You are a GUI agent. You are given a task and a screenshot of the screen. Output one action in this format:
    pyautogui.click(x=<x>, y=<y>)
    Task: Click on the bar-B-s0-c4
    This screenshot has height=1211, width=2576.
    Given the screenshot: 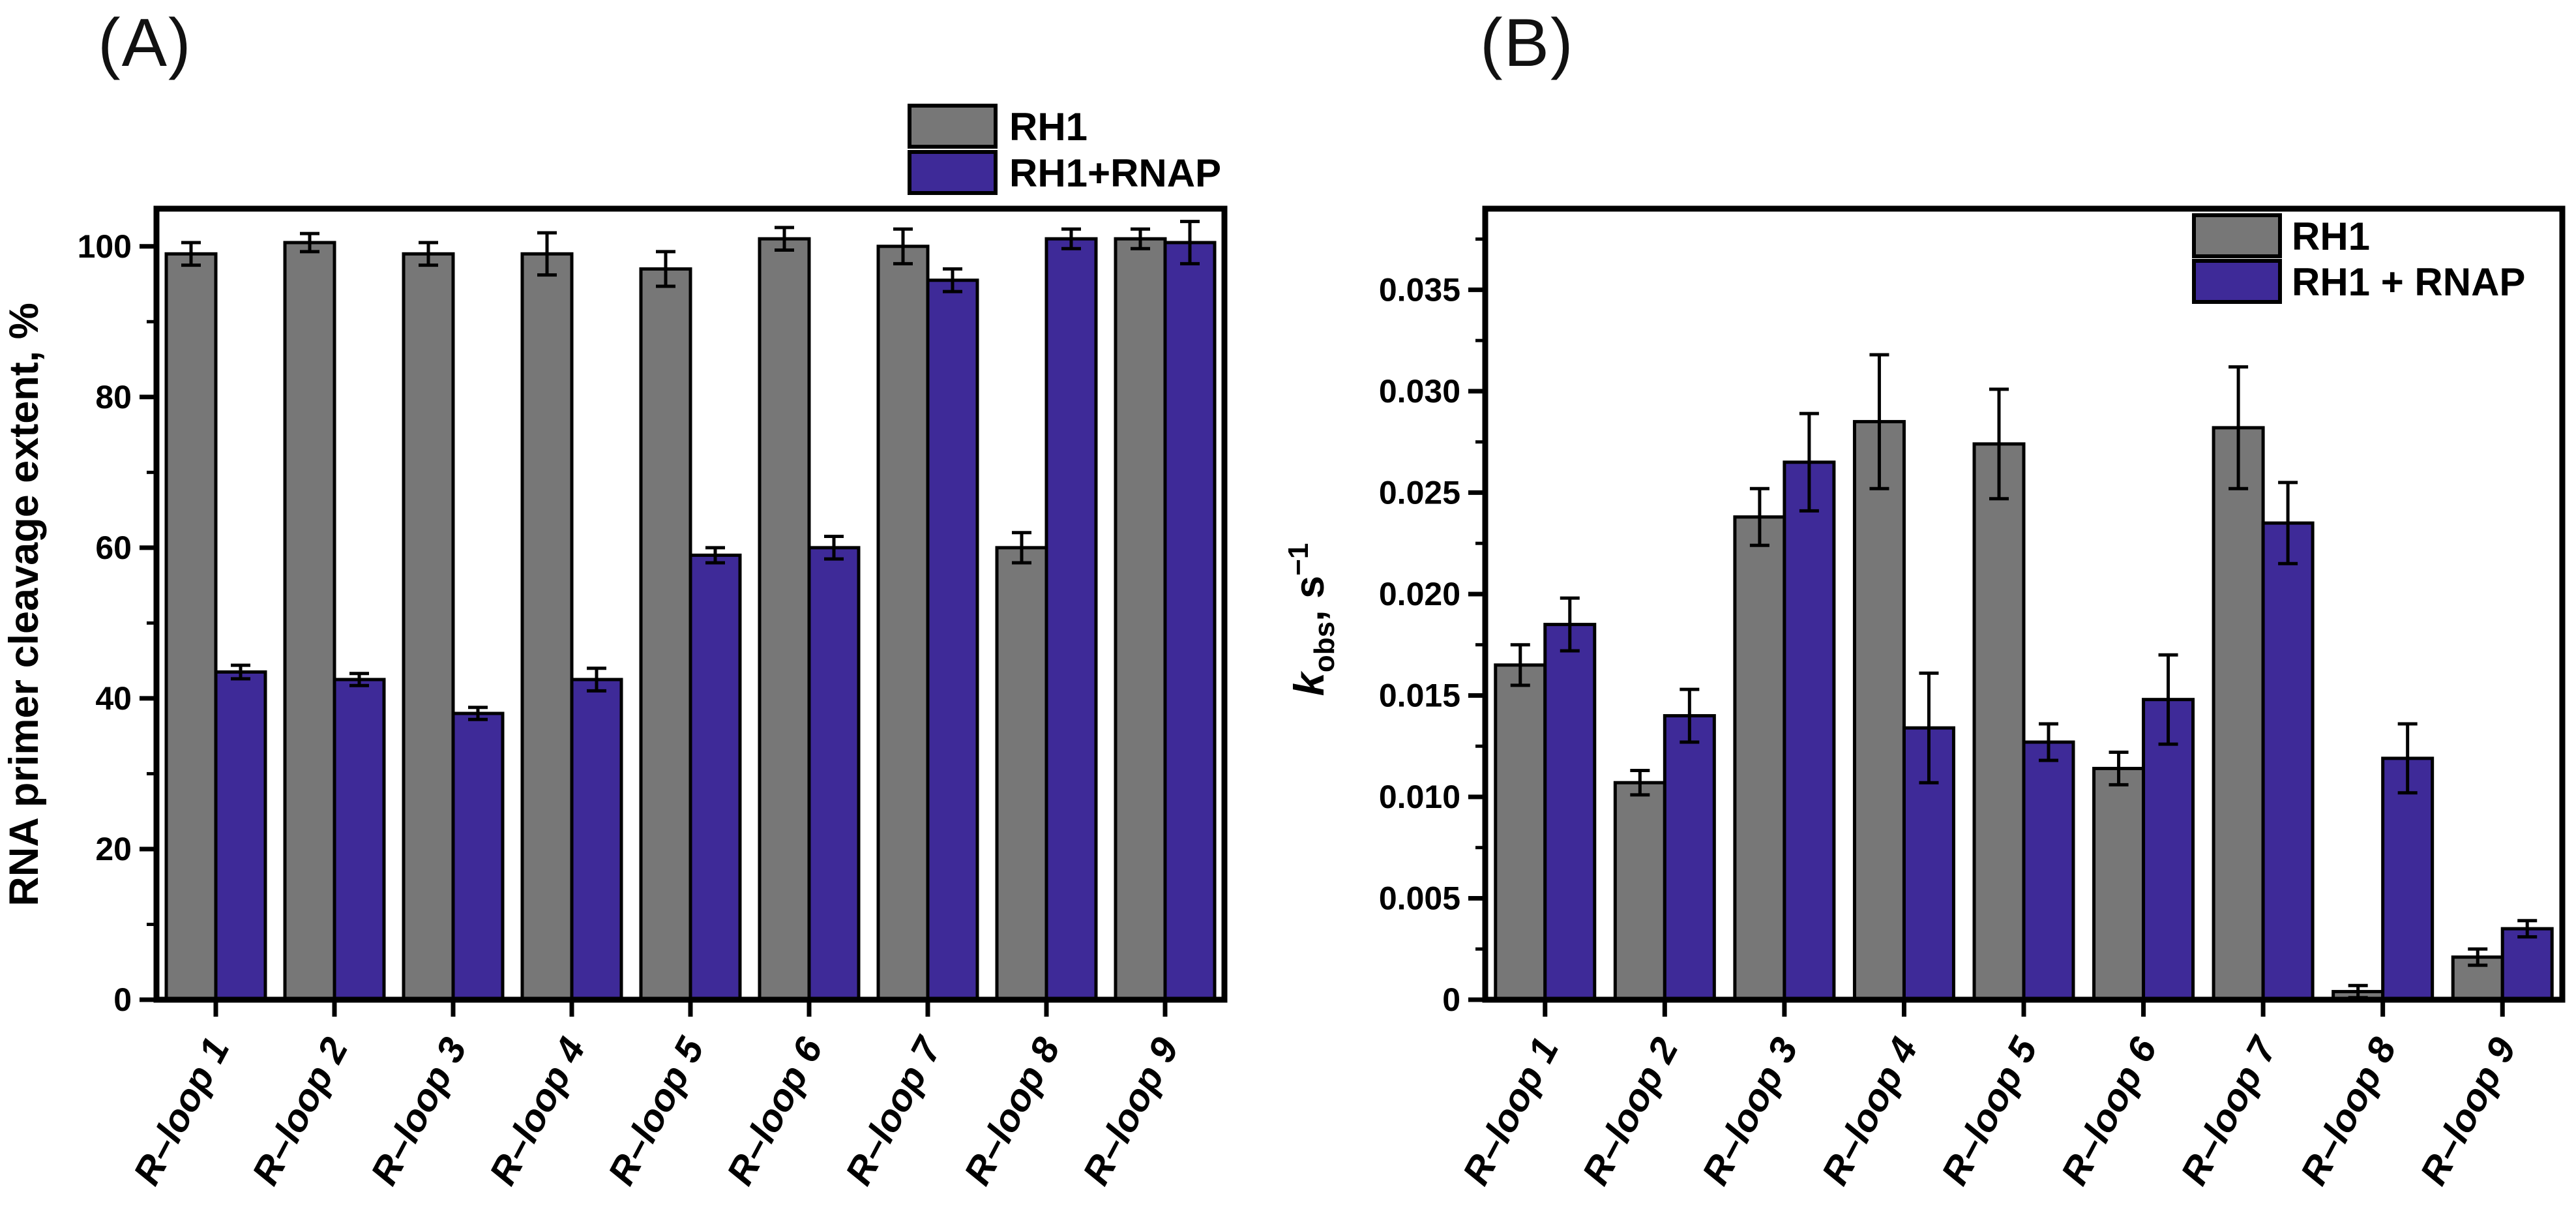 What is the action you would take?
    pyautogui.click(x=1879, y=711)
    